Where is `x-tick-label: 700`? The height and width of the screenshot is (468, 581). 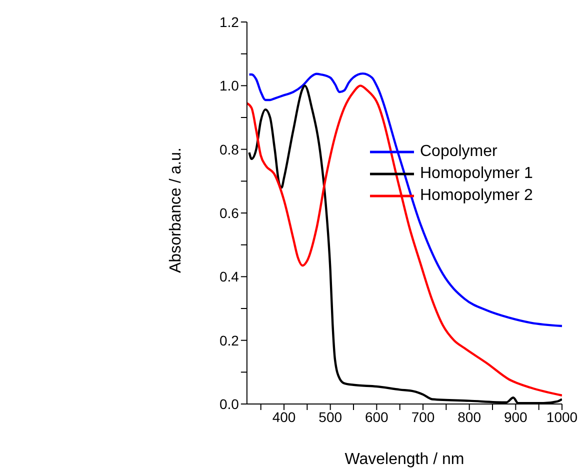
x-tick-label: 700 is located at coordinates (423, 416).